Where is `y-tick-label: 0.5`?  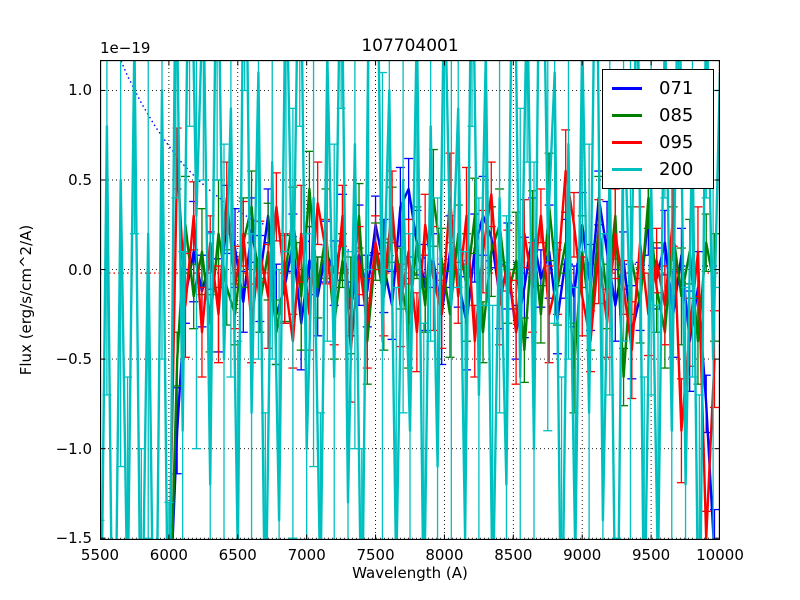
y-tick-label: 0.5 is located at coordinates (80, 180).